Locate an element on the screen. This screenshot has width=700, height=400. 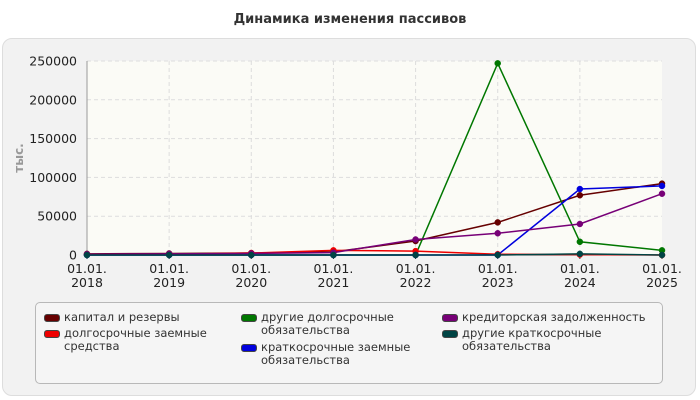
legend-item-long-term-loans: долгосрочные заемные средства is located at coordinates (125, 340).